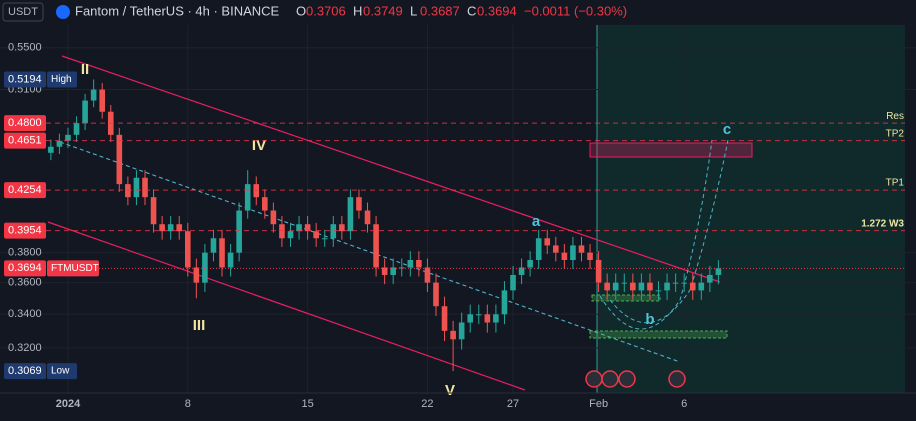 This screenshot has height=421, width=916. What do you see at coordinates (177, 10) in the screenshot?
I see `chart-title: Fantom / TetherUS · 4h · BINANCE` at bounding box center [177, 10].